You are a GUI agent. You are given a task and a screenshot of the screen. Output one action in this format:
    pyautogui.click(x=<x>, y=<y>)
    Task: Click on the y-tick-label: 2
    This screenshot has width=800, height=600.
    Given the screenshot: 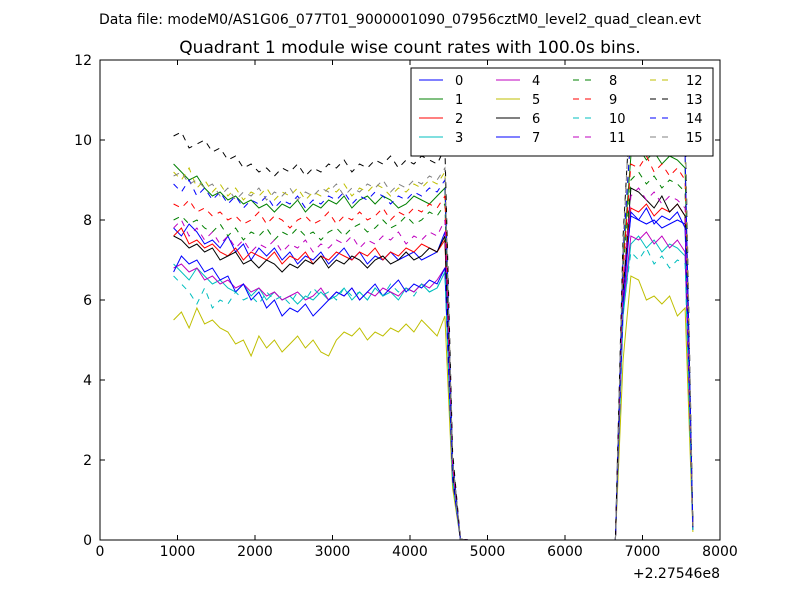 What is the action you would take?
    pyautogui.click(x=87, y=461)
    